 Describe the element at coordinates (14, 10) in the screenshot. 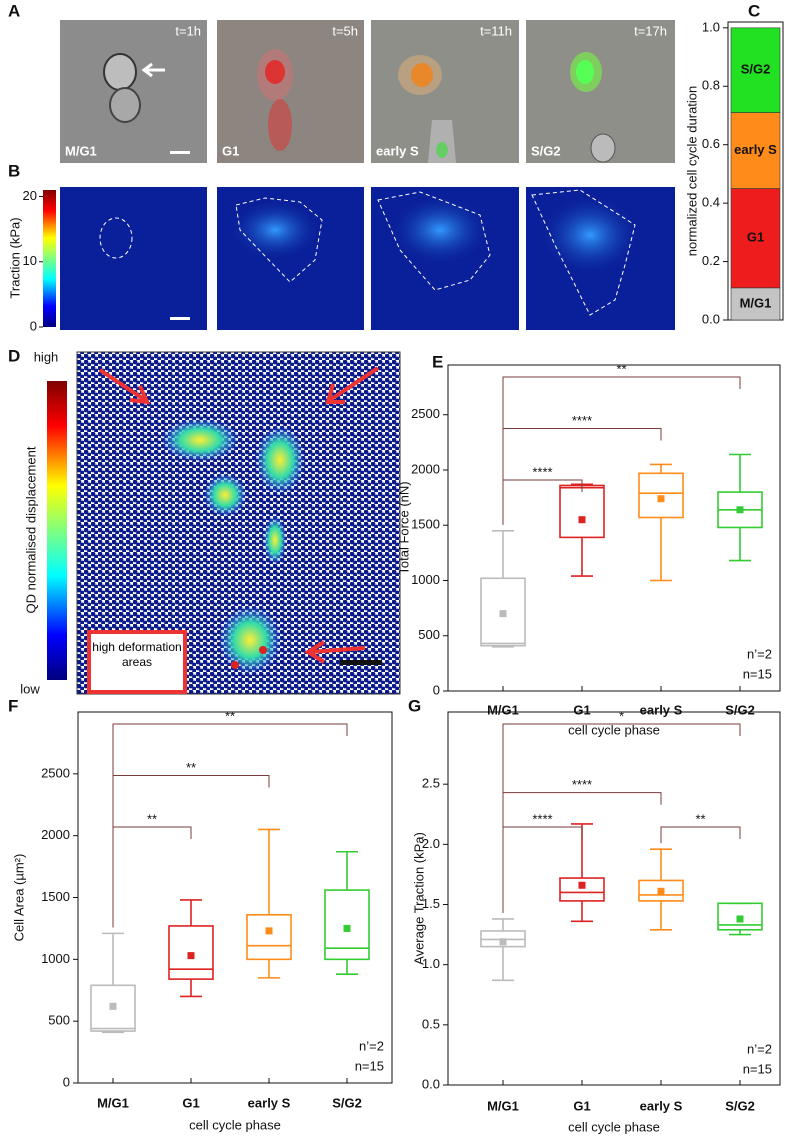

I see `panel-label: A` at that location.